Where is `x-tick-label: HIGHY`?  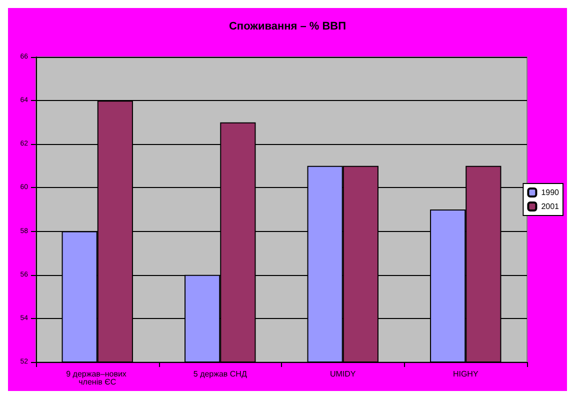 x-tick-label: HIGHY is located at coordinates (465, 374).